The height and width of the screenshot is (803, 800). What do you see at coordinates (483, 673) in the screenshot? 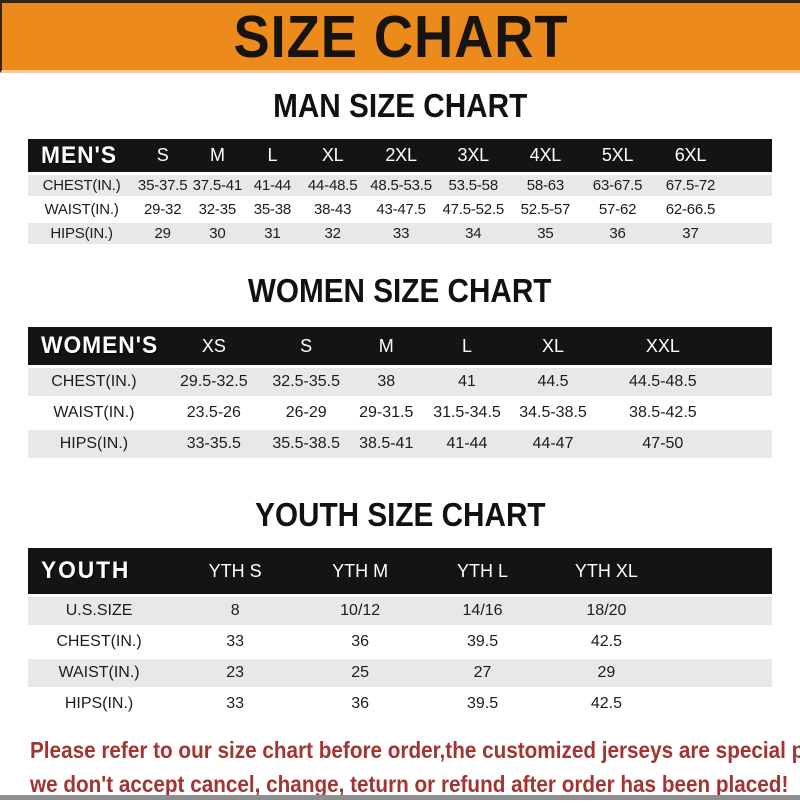
I see `size-value-cell: 27` at bounding box center [483, 673].